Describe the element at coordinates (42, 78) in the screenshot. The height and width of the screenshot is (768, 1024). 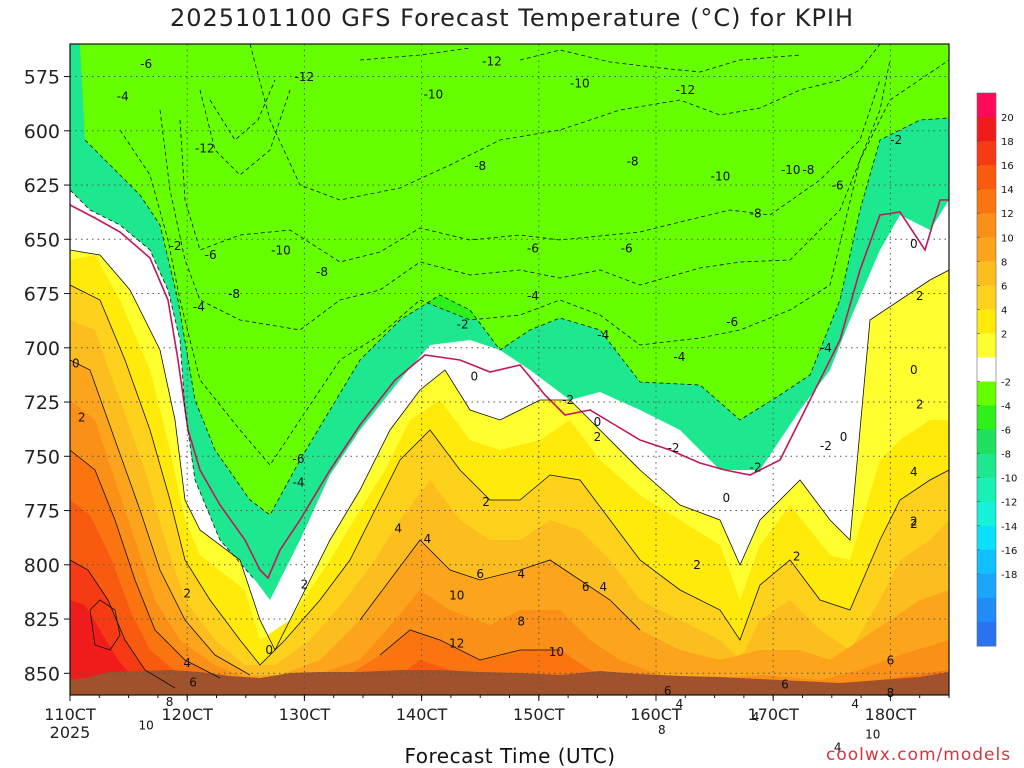
I see `y-tick-label: 575` at that location.